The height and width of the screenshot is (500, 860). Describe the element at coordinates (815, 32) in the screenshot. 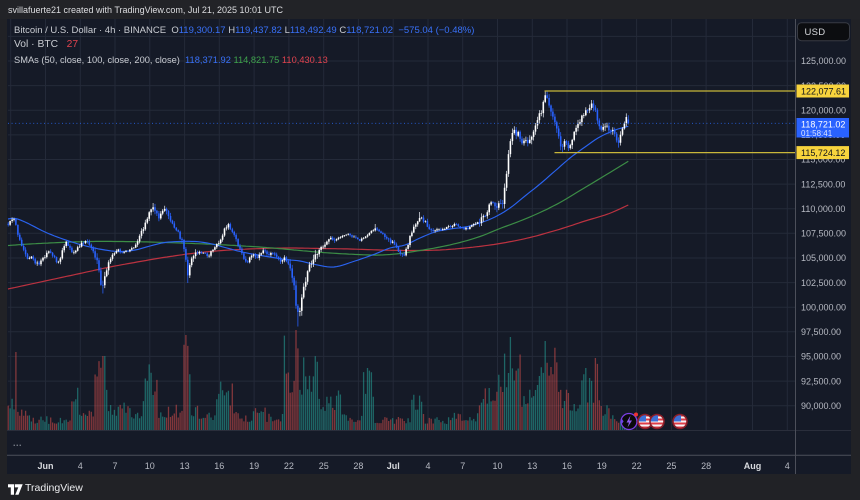

I see `svg-text: USD` at that location.